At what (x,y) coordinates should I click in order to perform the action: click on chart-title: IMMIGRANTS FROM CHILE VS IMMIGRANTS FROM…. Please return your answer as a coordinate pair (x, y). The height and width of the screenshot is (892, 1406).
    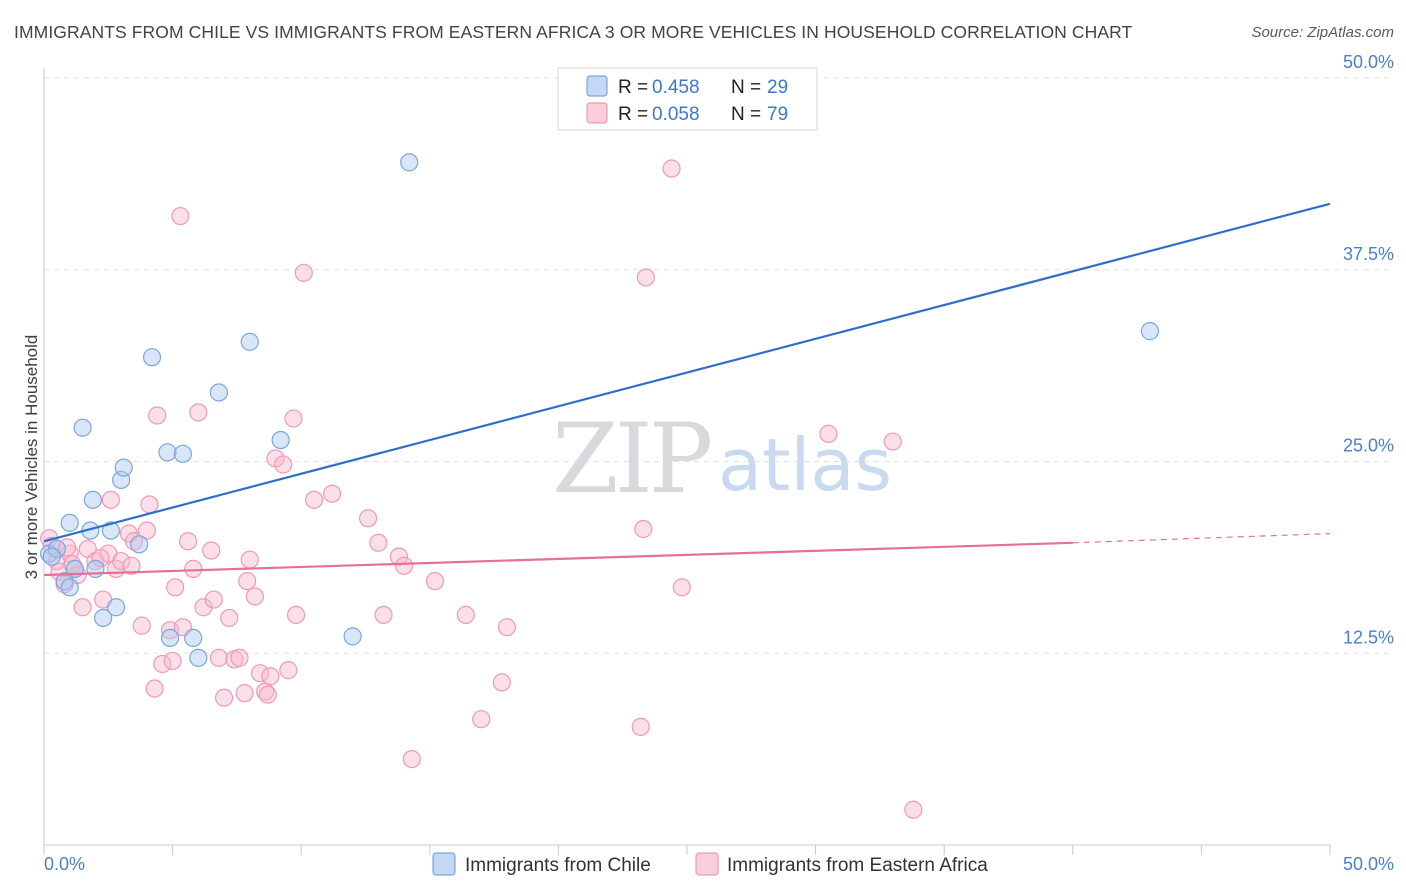
    Looking at the image, I should click on (573, 32).